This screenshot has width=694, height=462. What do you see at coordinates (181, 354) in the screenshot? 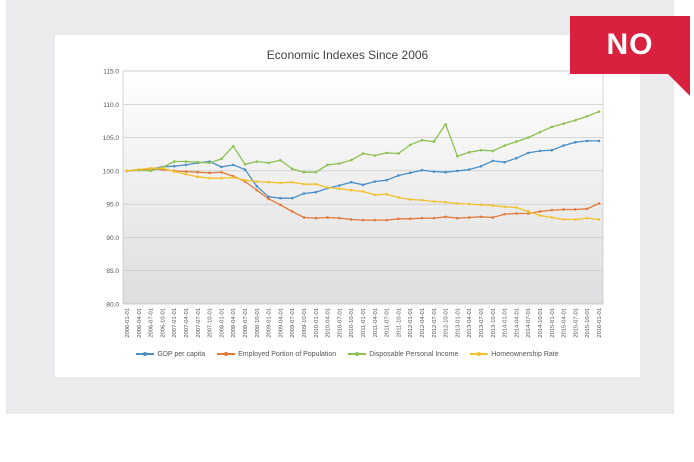
I see `legend-label: GDP per capita` at bounding box center [181, 354].